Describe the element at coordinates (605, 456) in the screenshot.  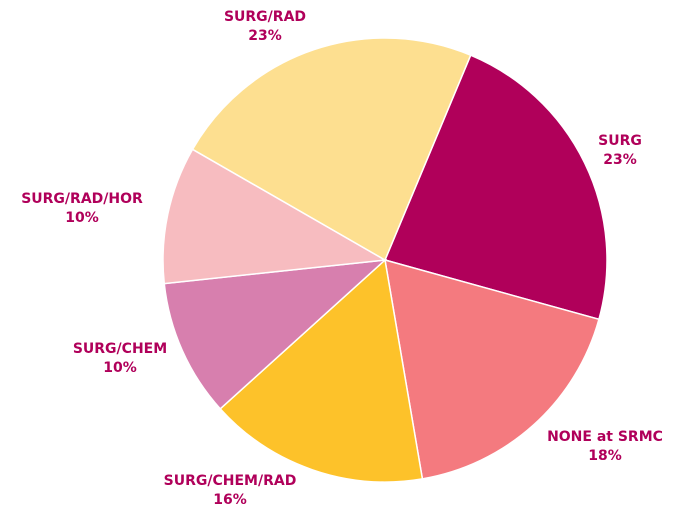
I see `slice-value-label: 18%` at that location.